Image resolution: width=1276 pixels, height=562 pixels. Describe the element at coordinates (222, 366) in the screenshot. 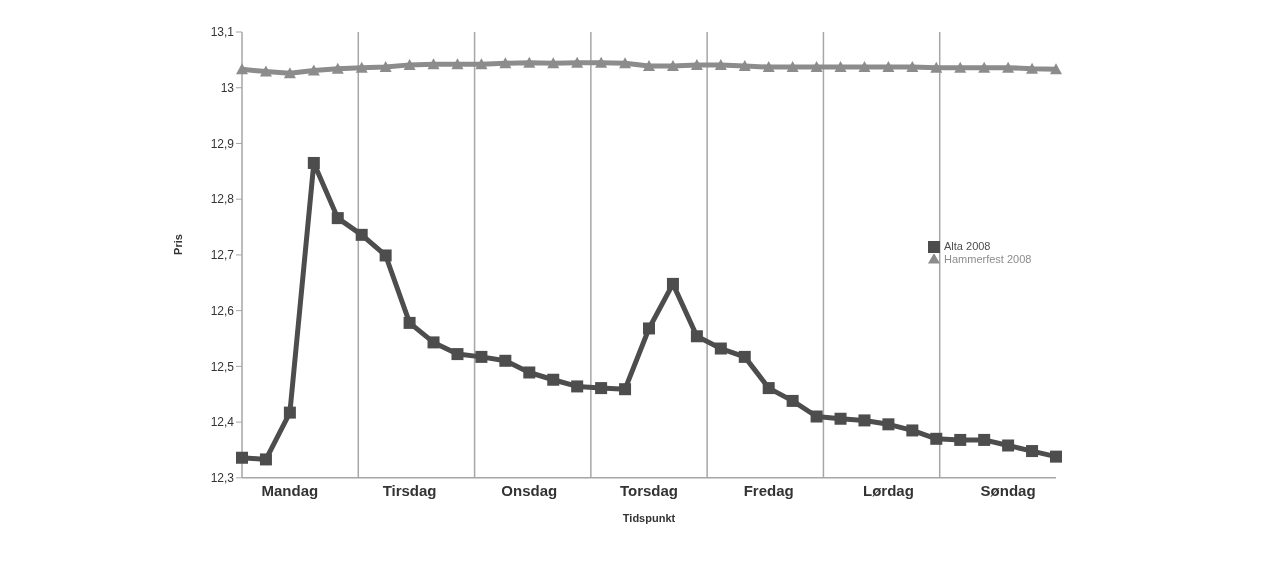

I see `y-tick-label: 12,5` at that location.